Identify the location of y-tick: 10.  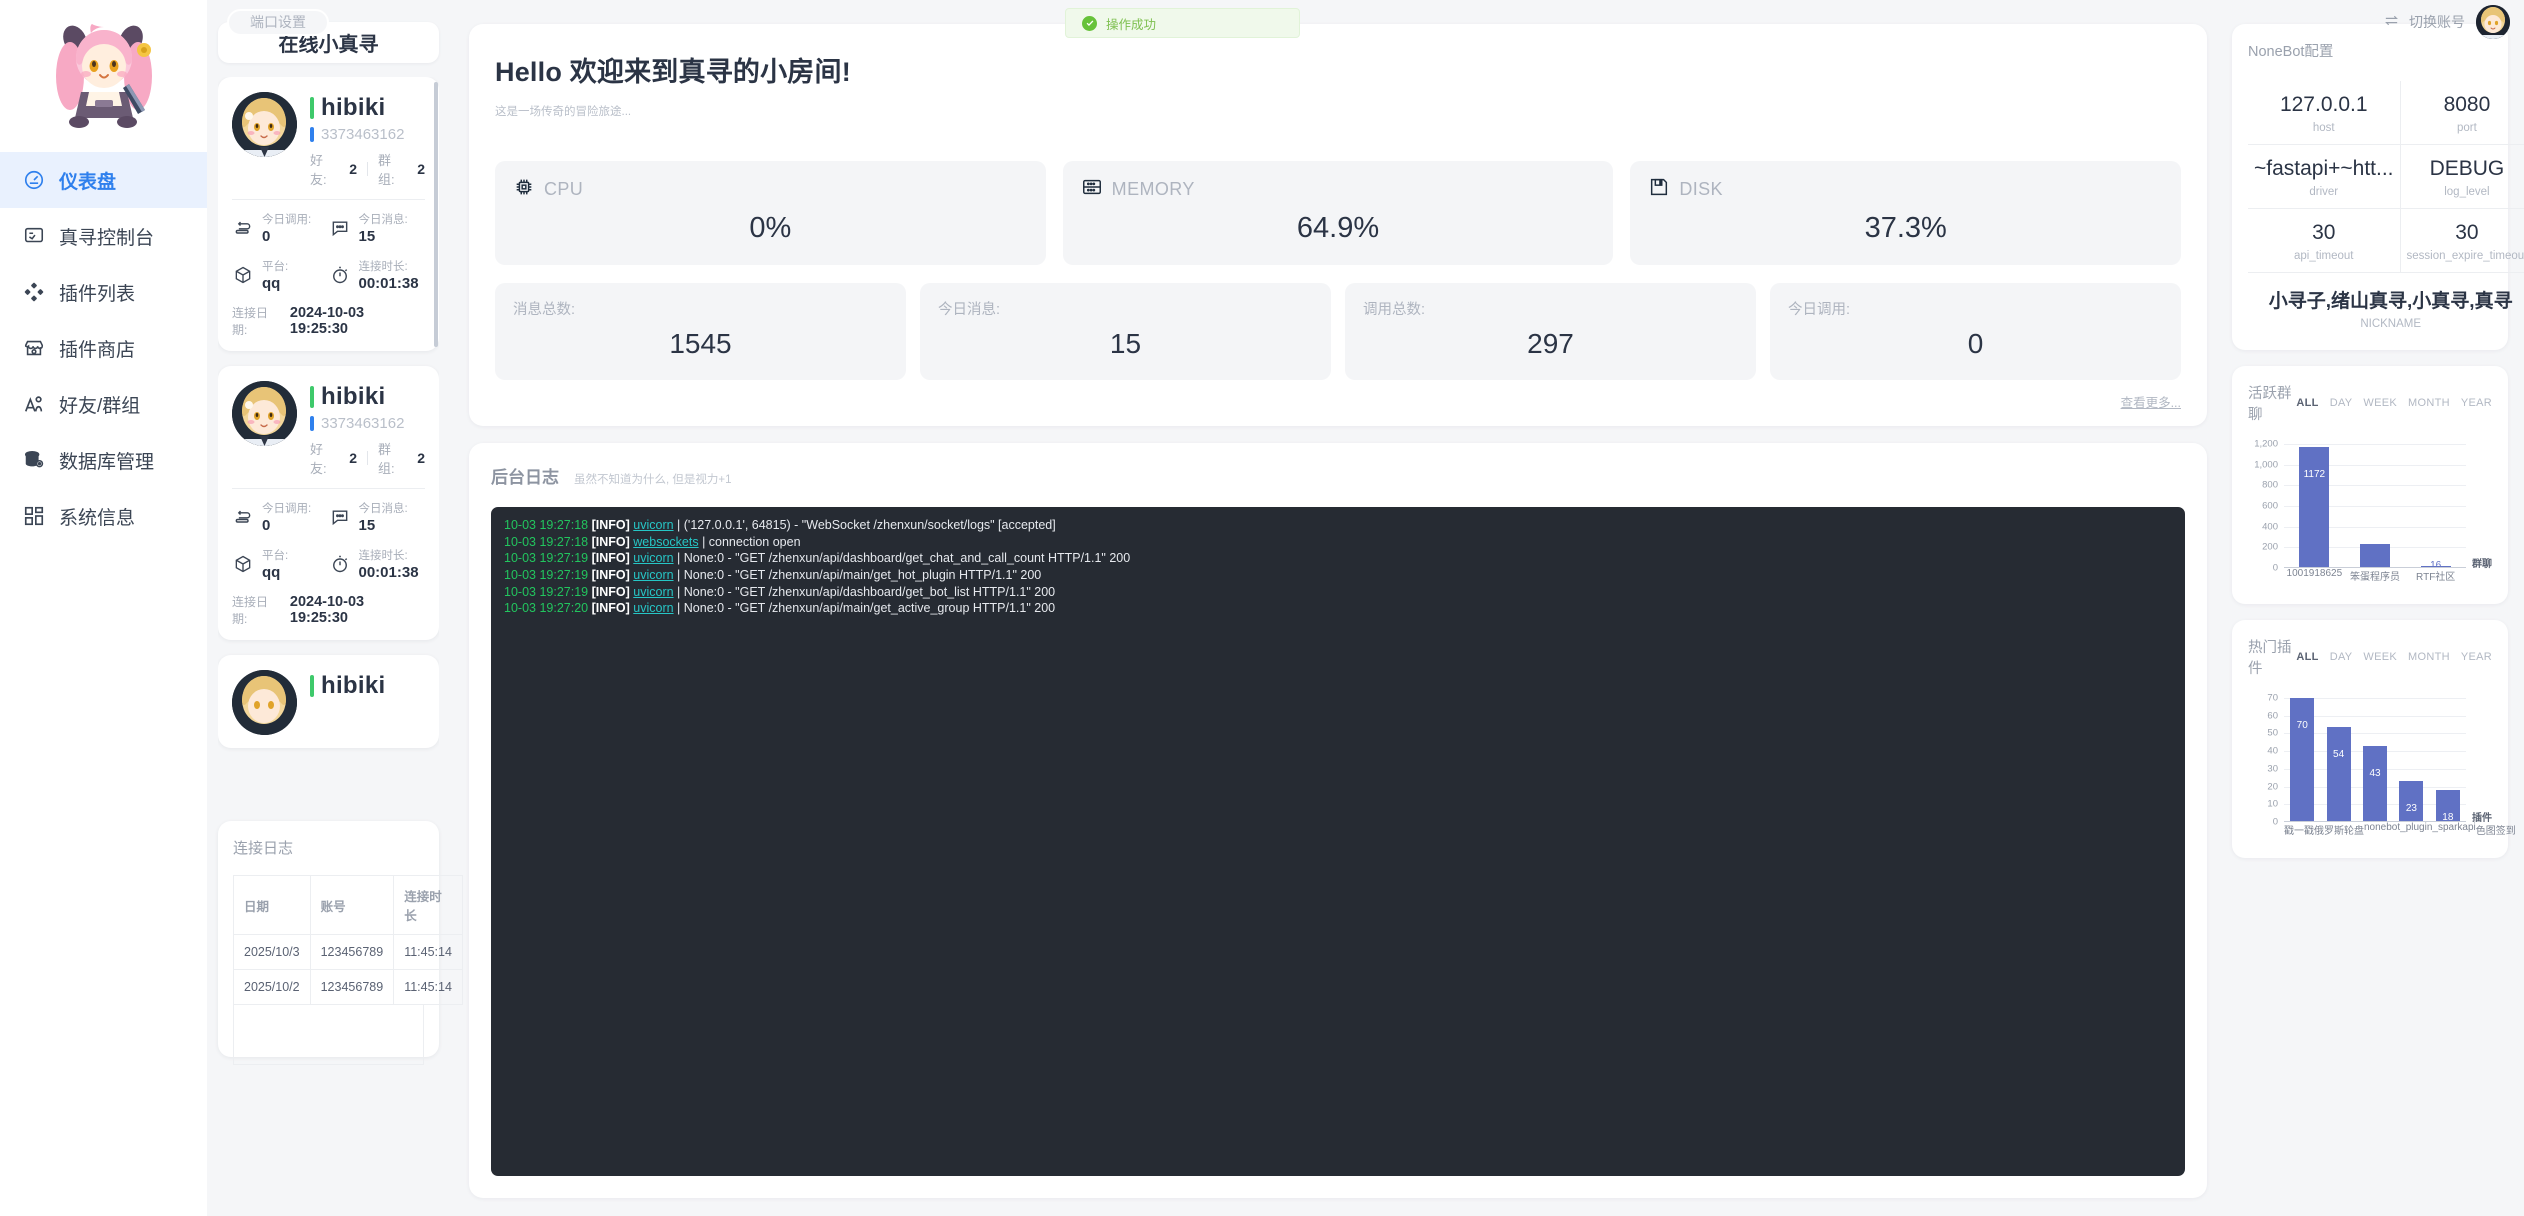
(2272, 804).